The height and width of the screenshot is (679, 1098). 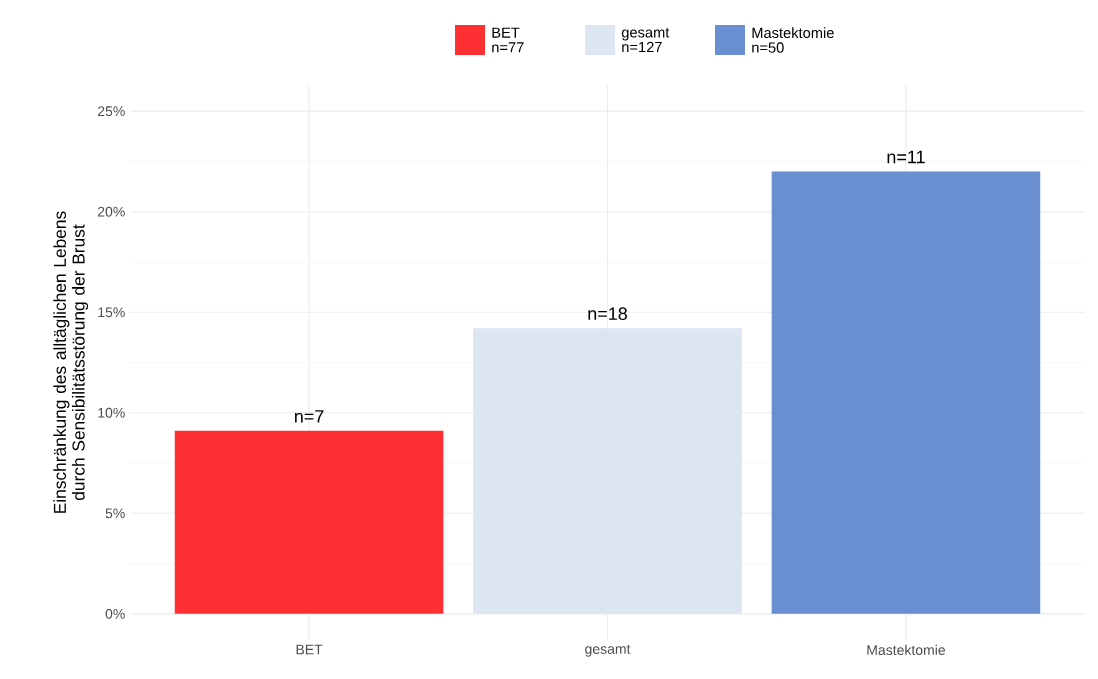 What do you see at coordinates (906, 649) in the screenshot?
I see `x-tick-label: Mastektomie` at bounding box center [906, 649].